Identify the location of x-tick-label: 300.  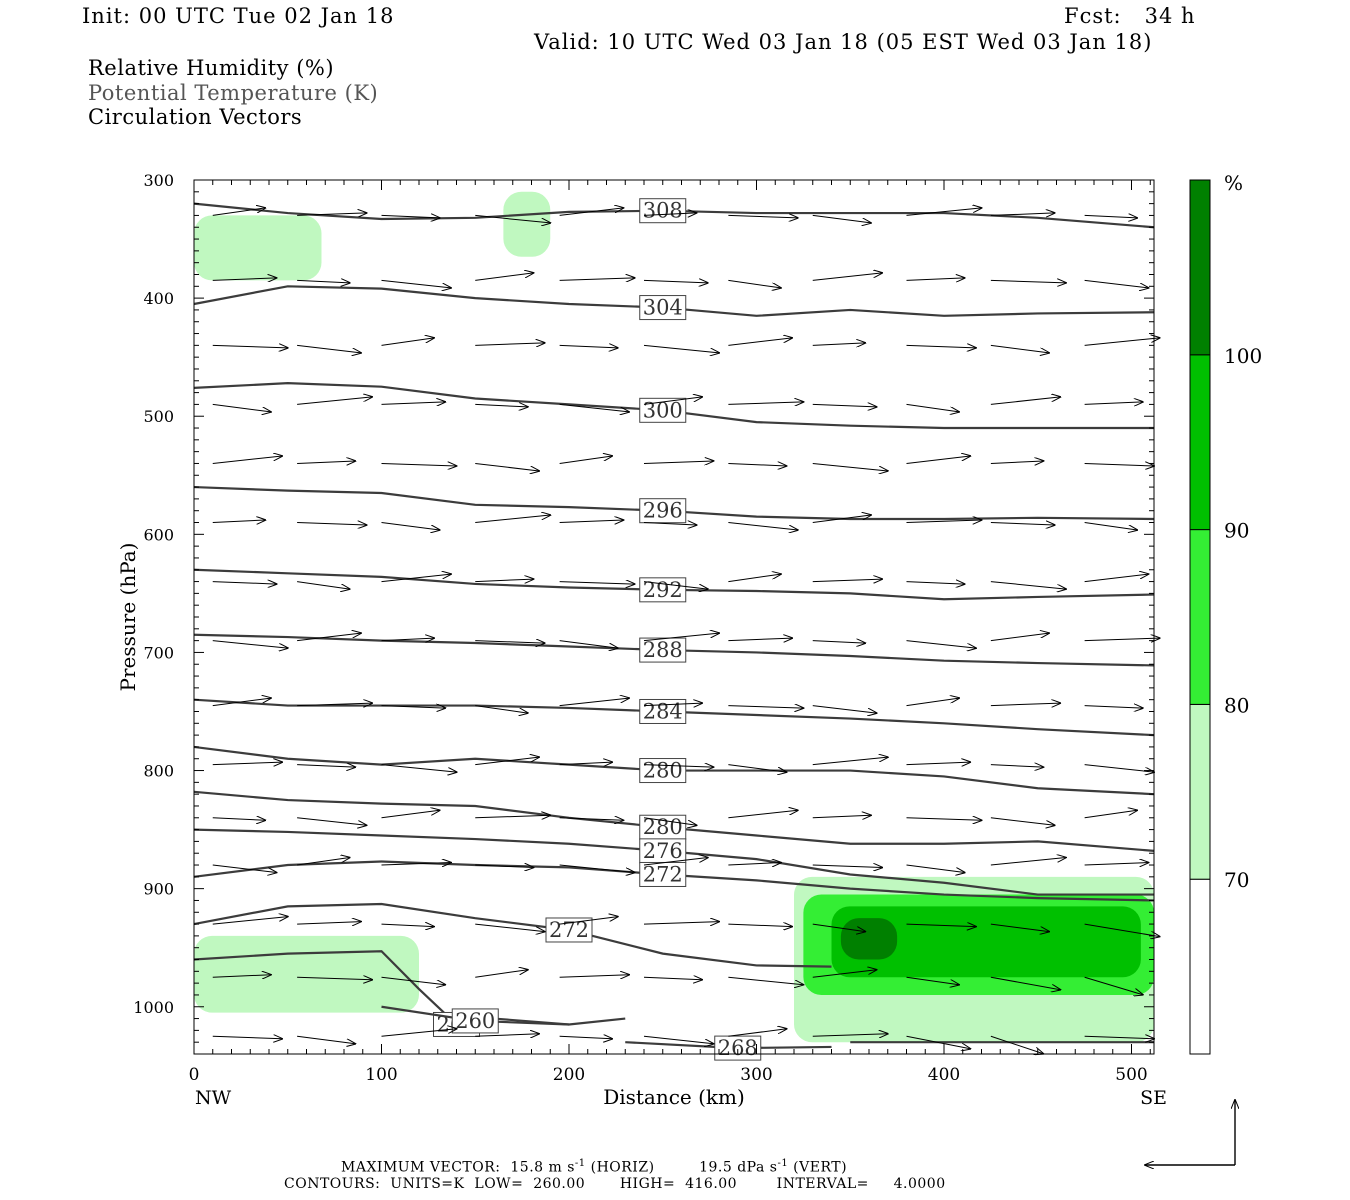
(756, 1075).